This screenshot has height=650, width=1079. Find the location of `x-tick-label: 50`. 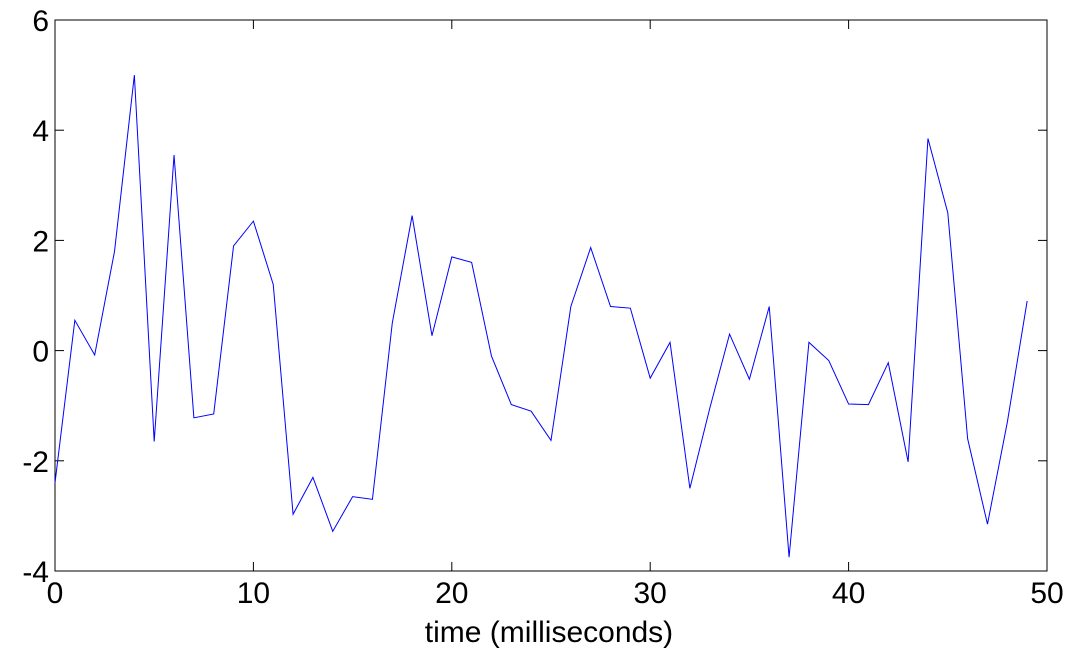

x-tick-label: 50 is located at coordinates (1046, 593).